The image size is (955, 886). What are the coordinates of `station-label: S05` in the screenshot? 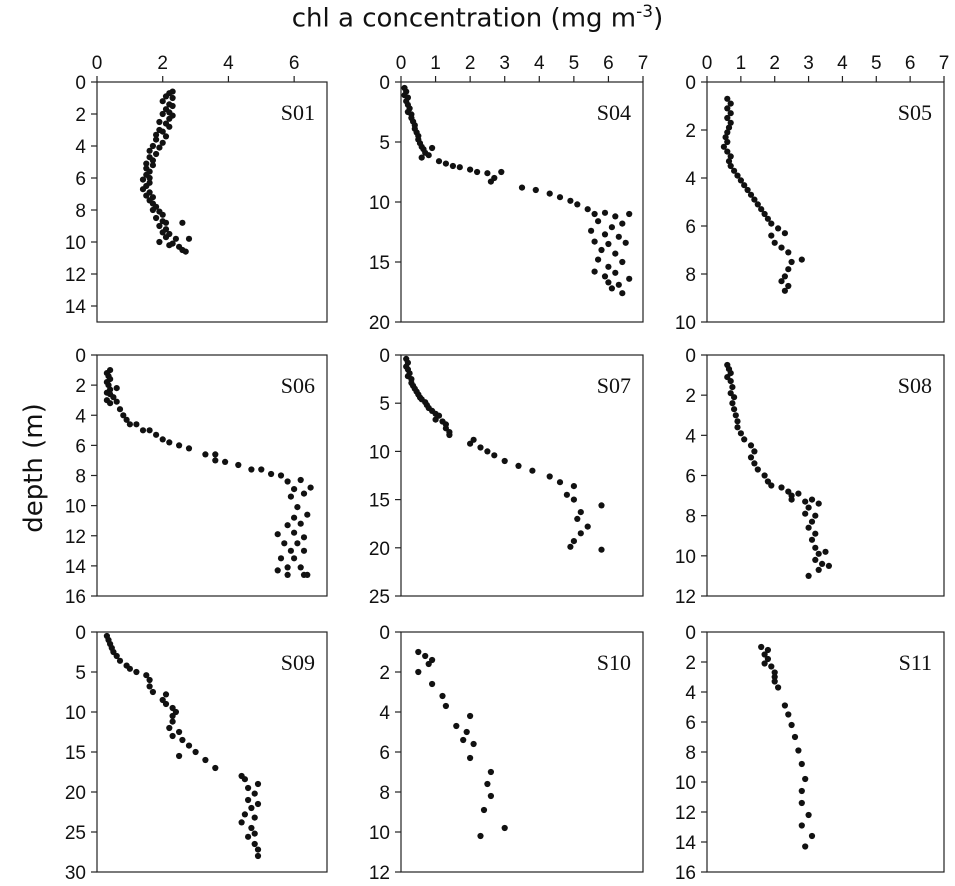 It's located at (915, 112).